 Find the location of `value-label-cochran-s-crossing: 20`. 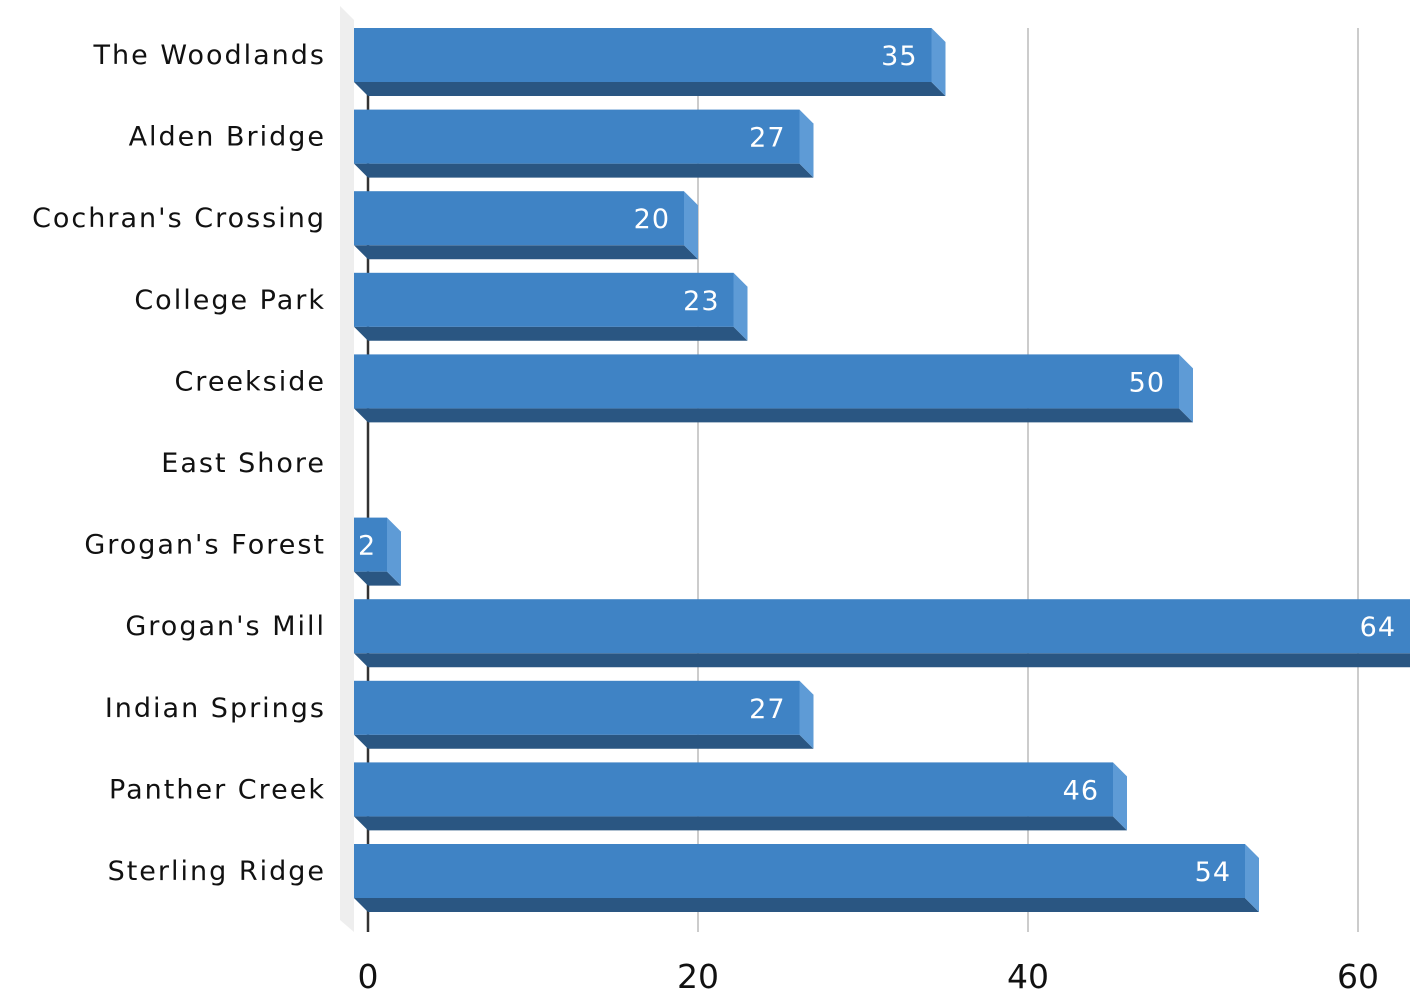

value-label-cochran-s-crossing: 20 is located at coordinates (652, 219).